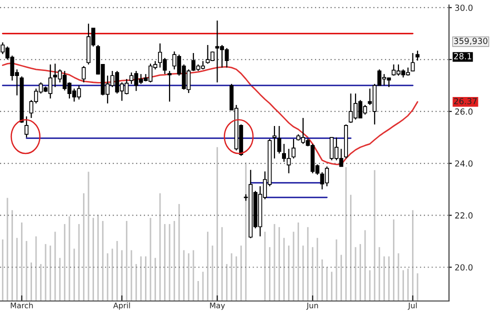  What do you see at coordinates (463, 56) in the screenshot?
I see `text: 28.1` at bounding box center [463, 56].